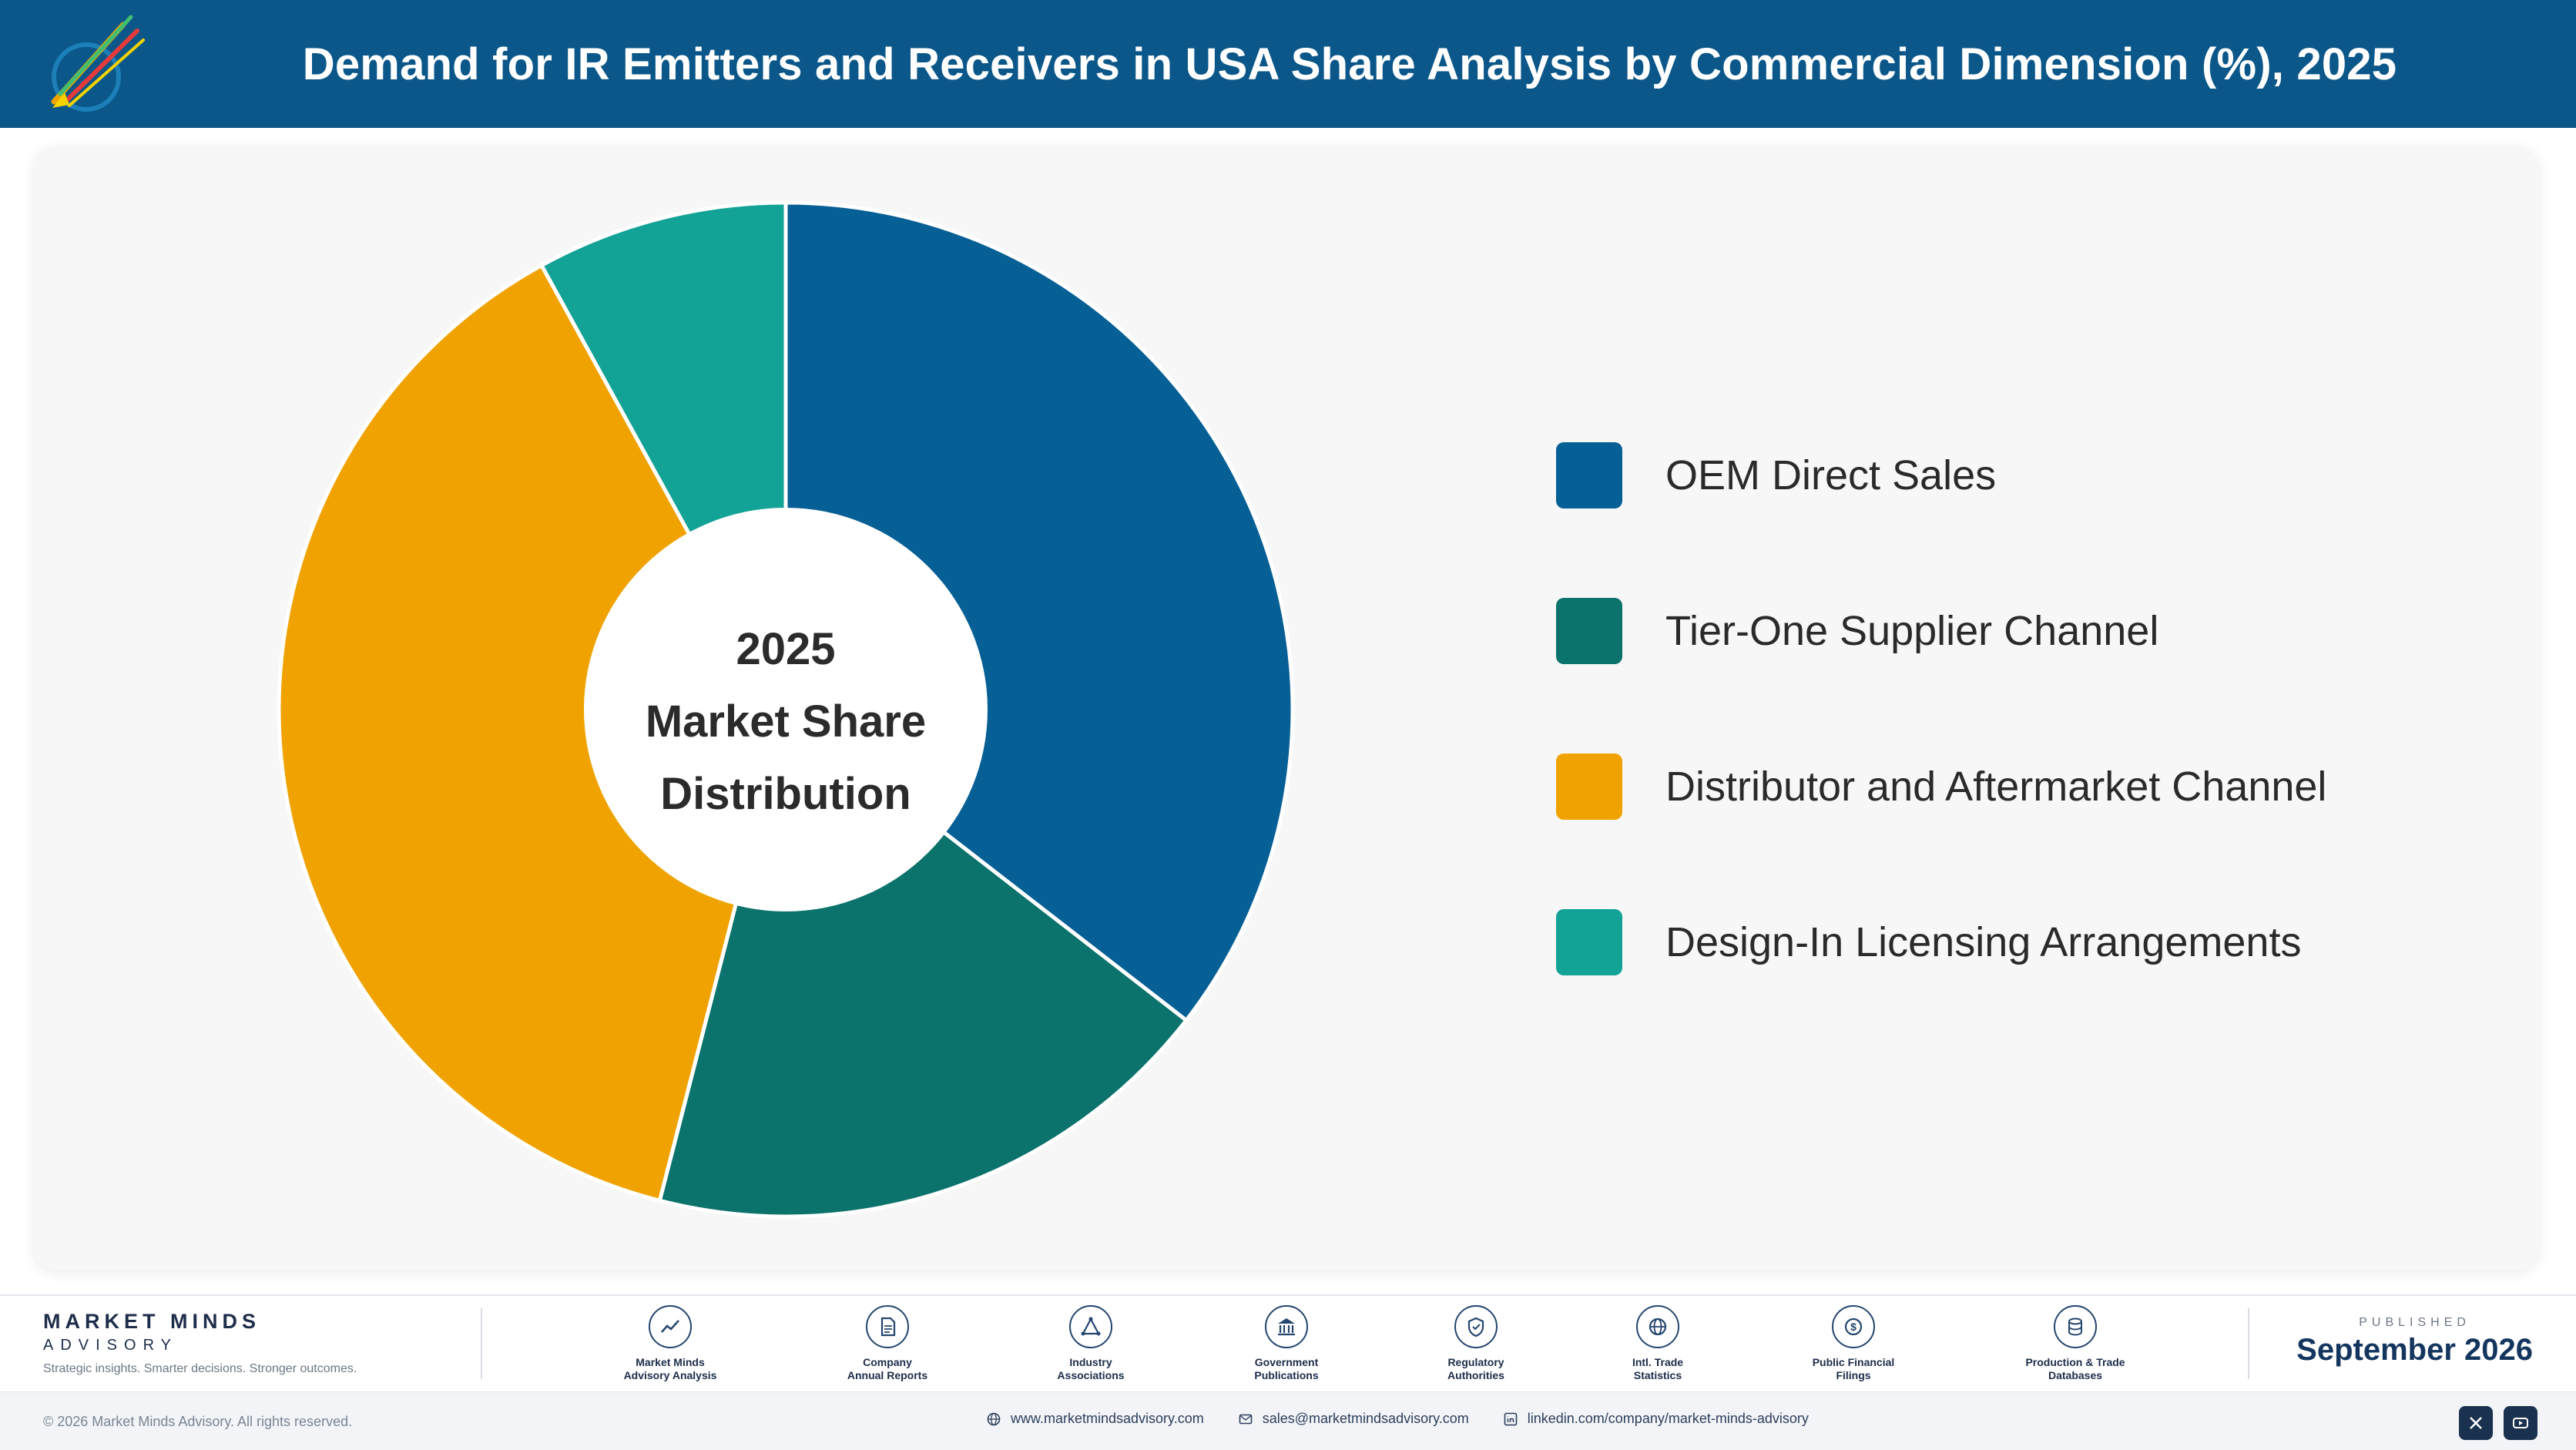 Image resolution: width=2576 pixels, height=1450 pixels. Describe the element at coordinates (1476, 1326) in the screenshot. I see `shield-icon` at that location.